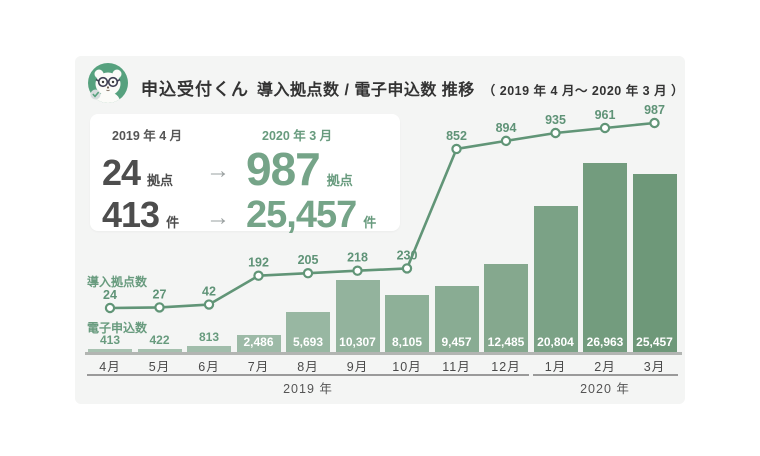  What do you see at coordinates (110, 308) in the screenshot?
I see `line-point-4月` at bounding box center [110, 308].